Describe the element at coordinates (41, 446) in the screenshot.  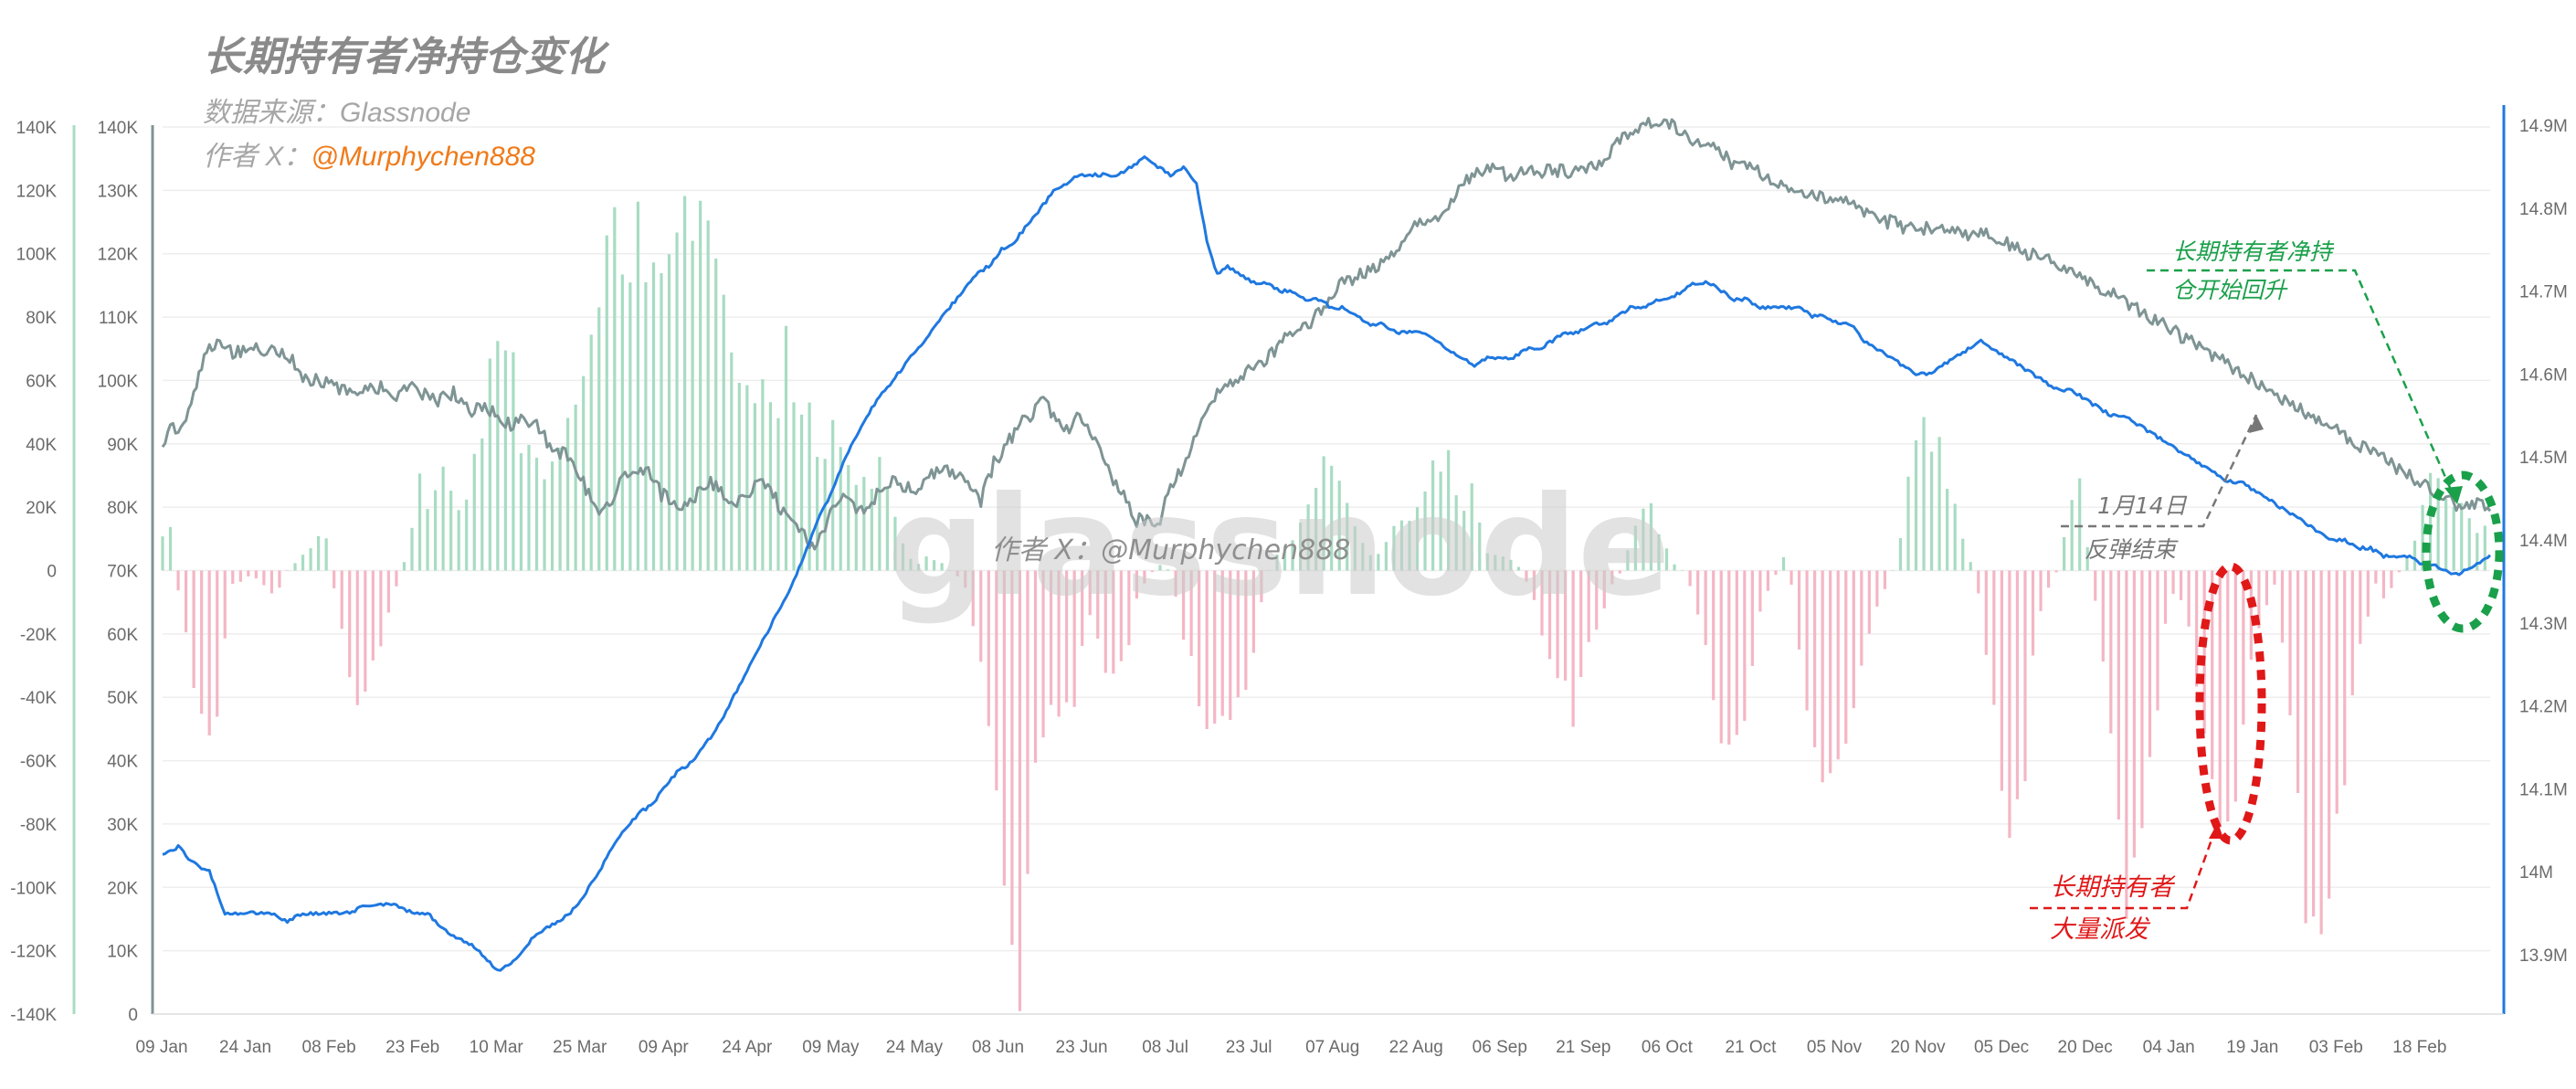
I see `y-left-outer-tick-label: 40K` at that location.